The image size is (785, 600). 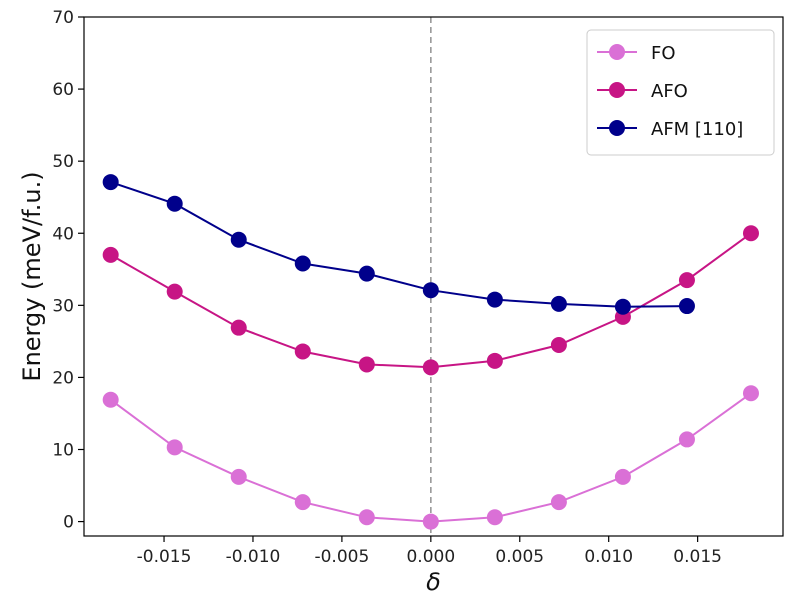 I want to click on y-tick-label: 70, so click(x=63, y=18).